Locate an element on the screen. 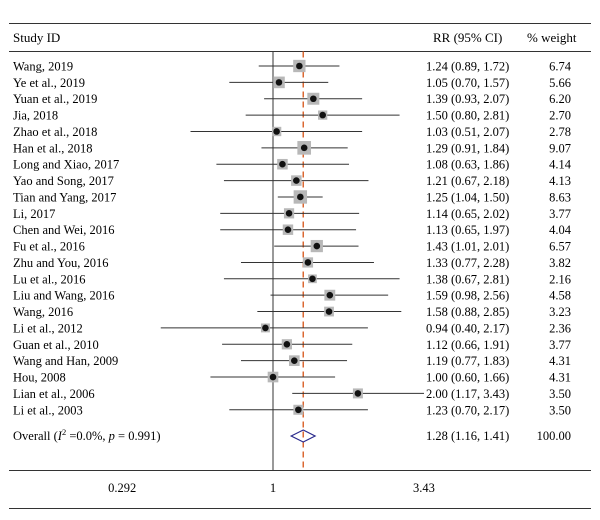 This screenshot has width=600, height=520. overall-label: Overall (I2 =0.0%, p = 0.991) is located at coordinates (87, 435).